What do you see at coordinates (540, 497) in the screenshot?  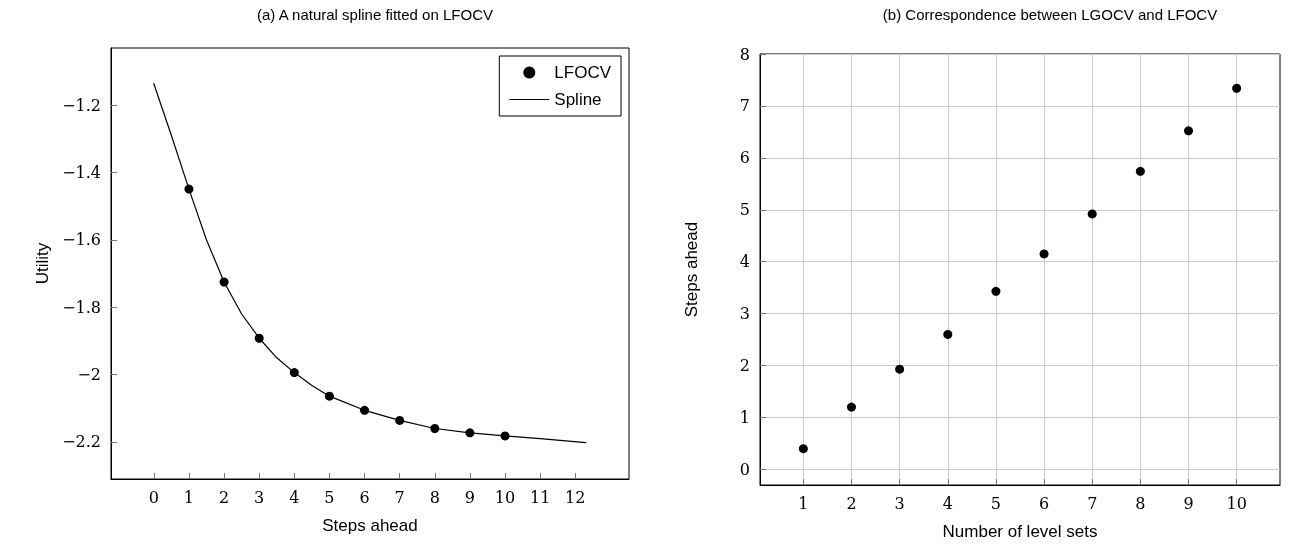 I see `x-tick-label: 11` at bounding box center [540, 497].